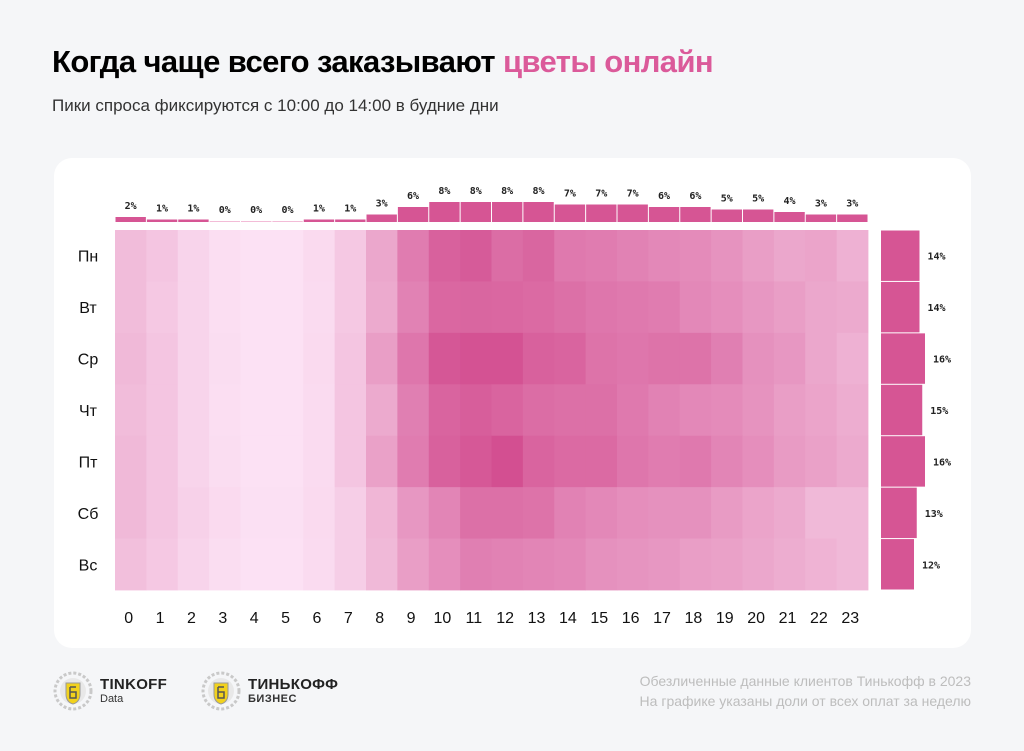 The image size is (1024, 751). Describe the element at coordinates (939, 411) in the screenshot. I see `daily-bar-label: 15%` at that location.